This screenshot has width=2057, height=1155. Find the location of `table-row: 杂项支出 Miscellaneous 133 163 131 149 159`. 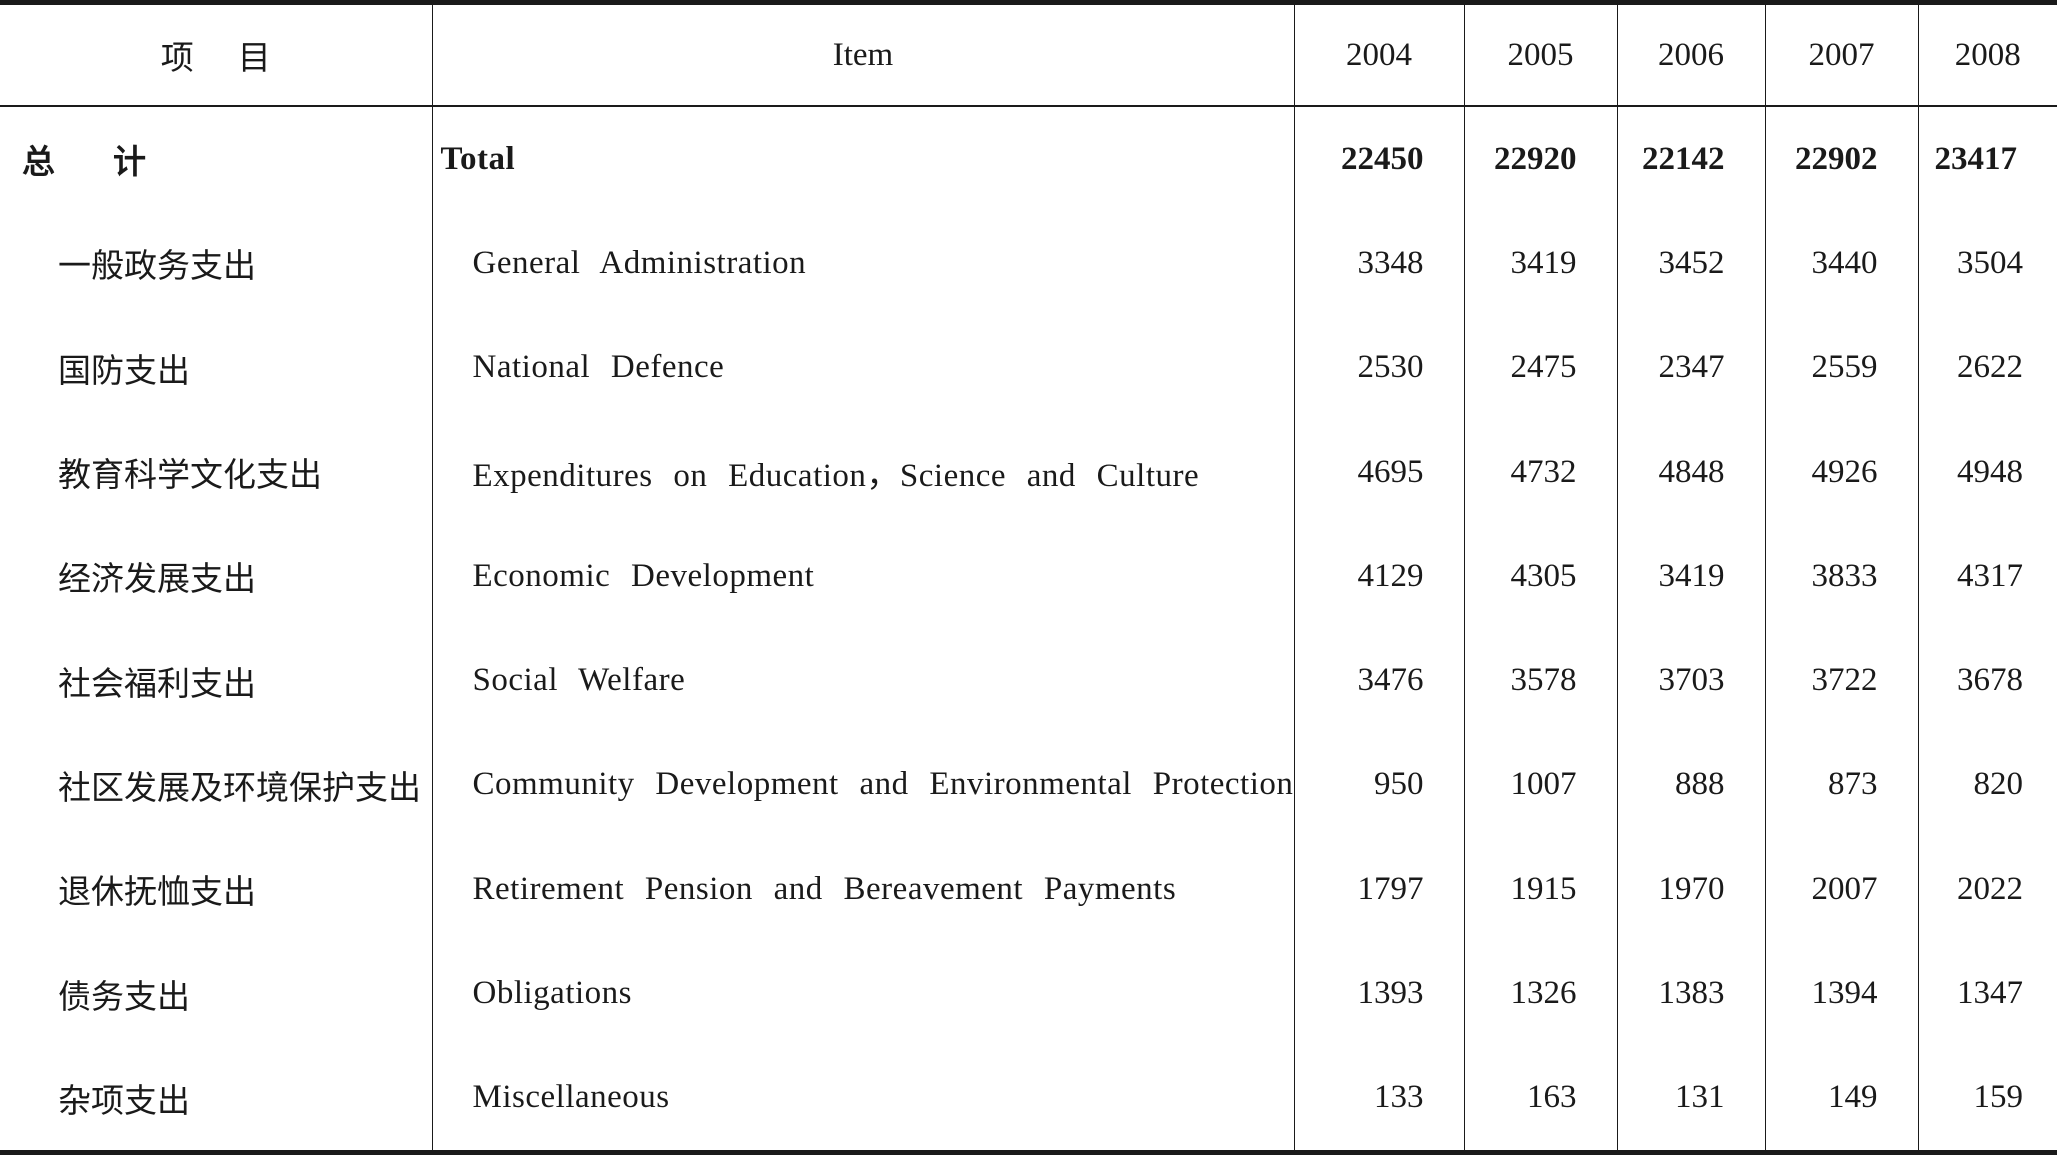

table-row: 杂项支出 Miscellaneous 133 163 131 149 159 is located at coordinates (1028, 1100).